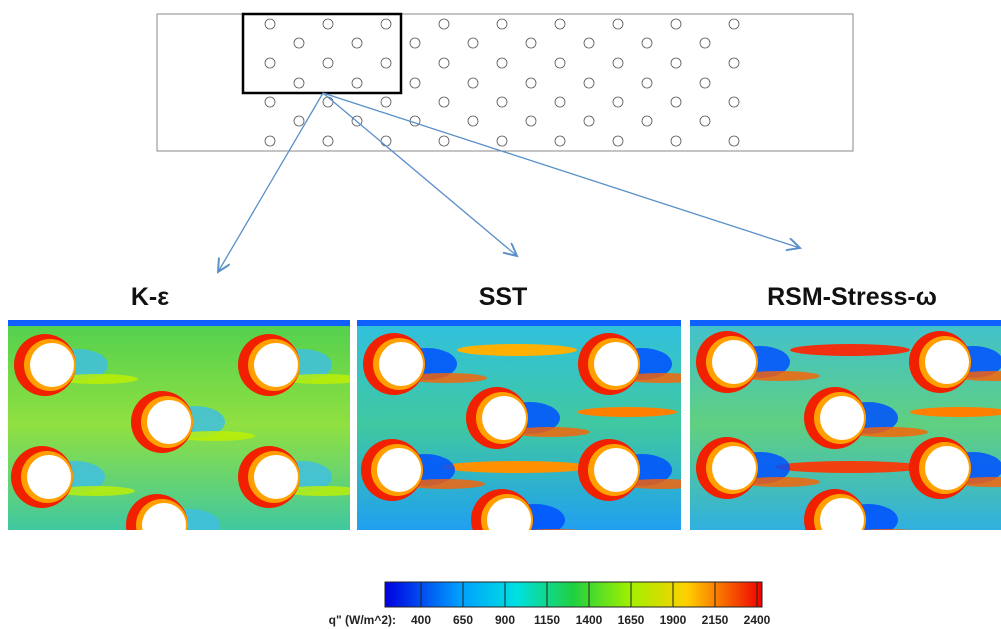  What do you see at coordinates (757, 620) in the screenshot?
I see `colorbar-tick-label: 2400` at bounding box center [757, 620].